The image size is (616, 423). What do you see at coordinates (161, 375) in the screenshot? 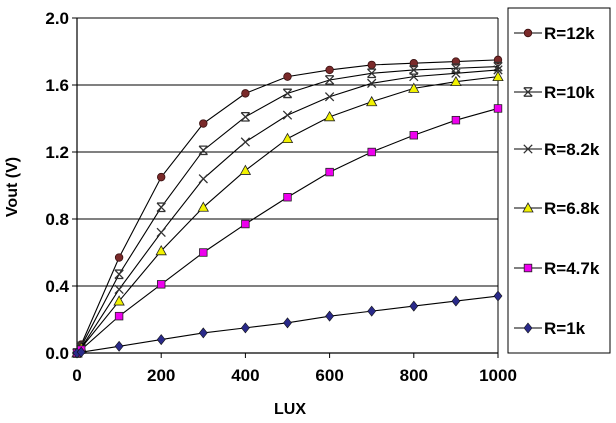
I see `x-tick-label: 200` at bounding box center [161, 375].